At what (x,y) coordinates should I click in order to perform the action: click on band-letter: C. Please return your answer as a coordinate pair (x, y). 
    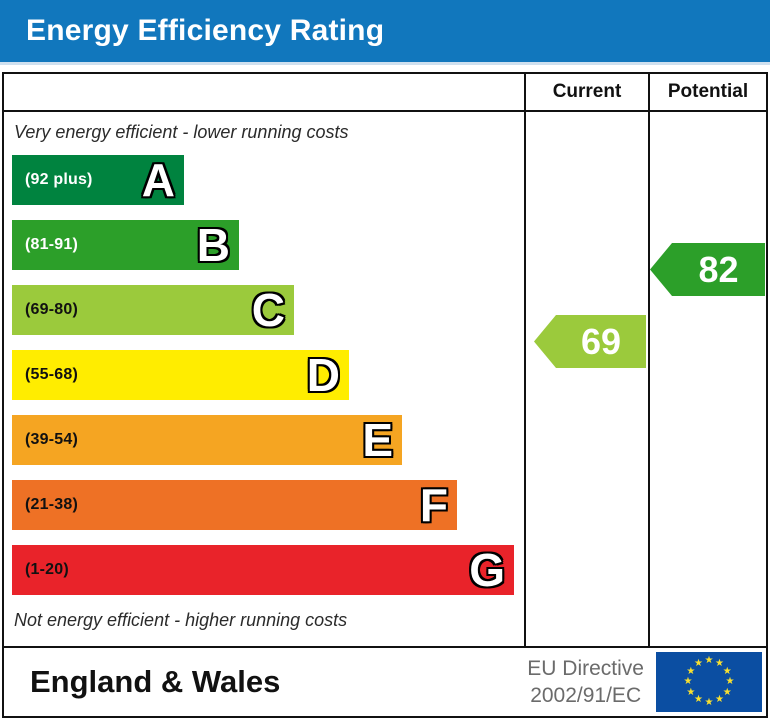
    Looking at the image, I should click on (268, 310).